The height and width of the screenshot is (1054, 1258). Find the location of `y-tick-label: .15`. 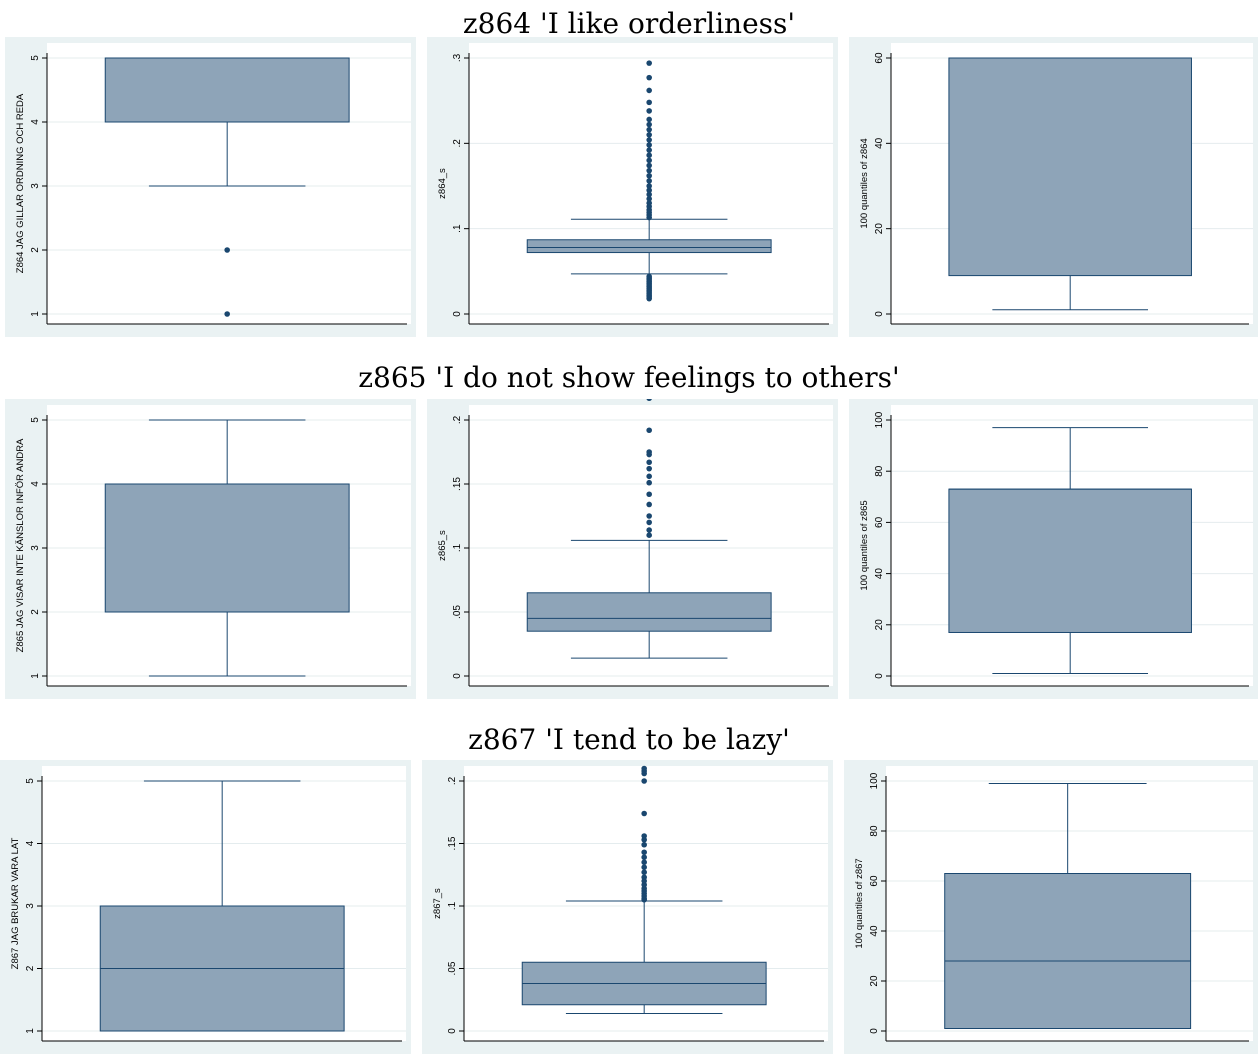

y-tick-label: .15 is located at coordinates (457, 484).